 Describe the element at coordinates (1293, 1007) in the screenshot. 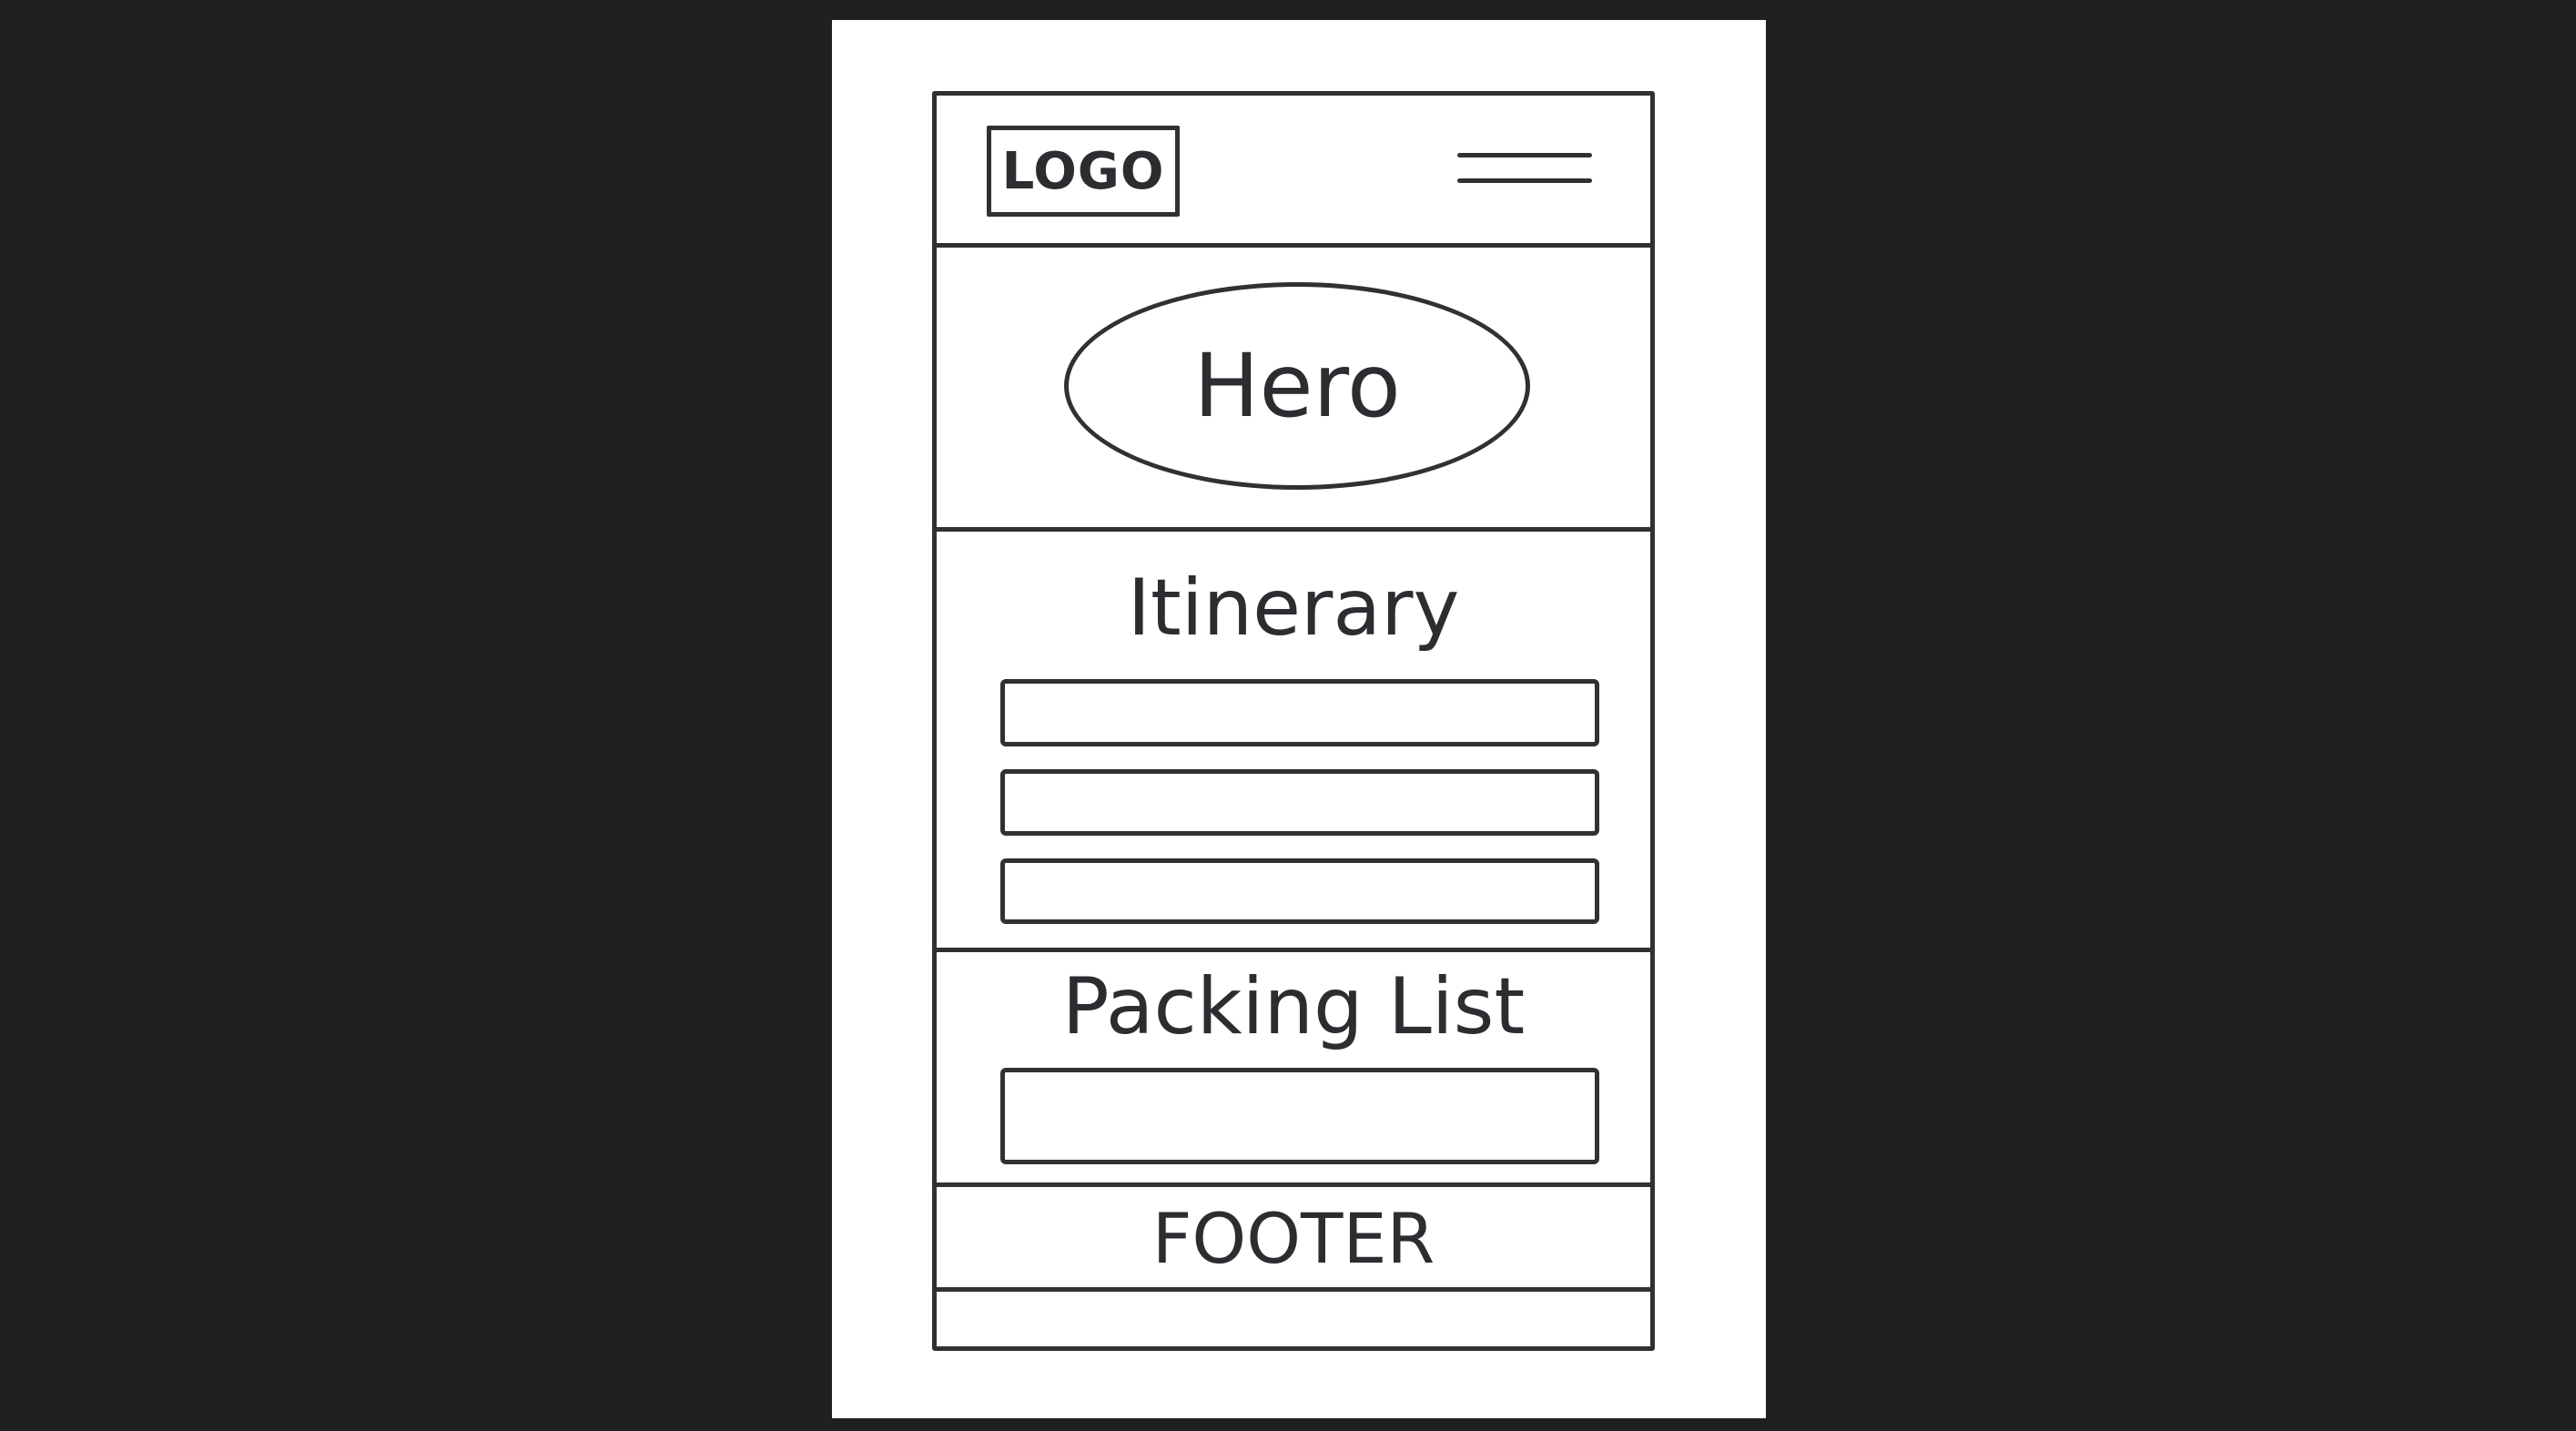

I see `packing-list-title: Packing List` at that location.